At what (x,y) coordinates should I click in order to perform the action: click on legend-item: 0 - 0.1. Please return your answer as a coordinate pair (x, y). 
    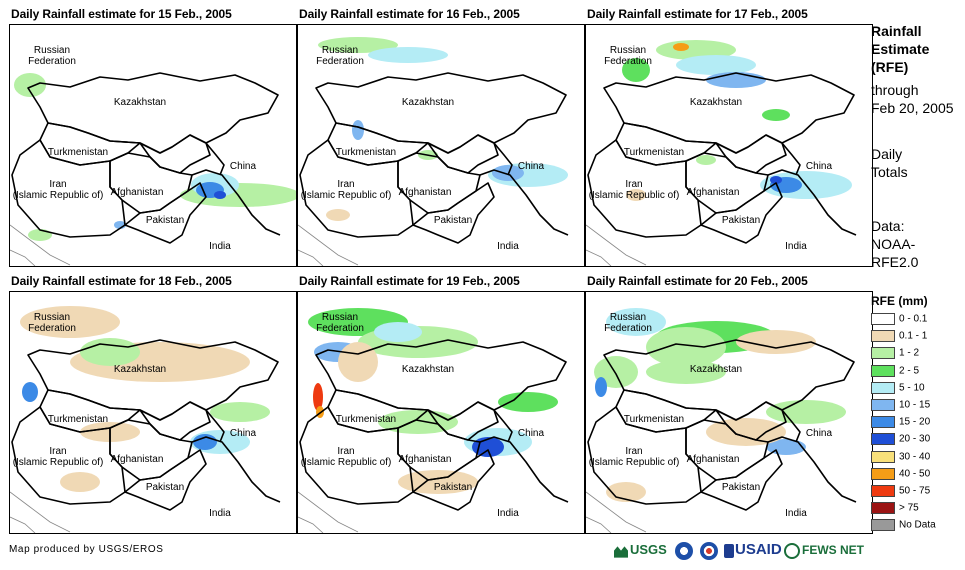
    Looking at the image, I should click on (899, 320).